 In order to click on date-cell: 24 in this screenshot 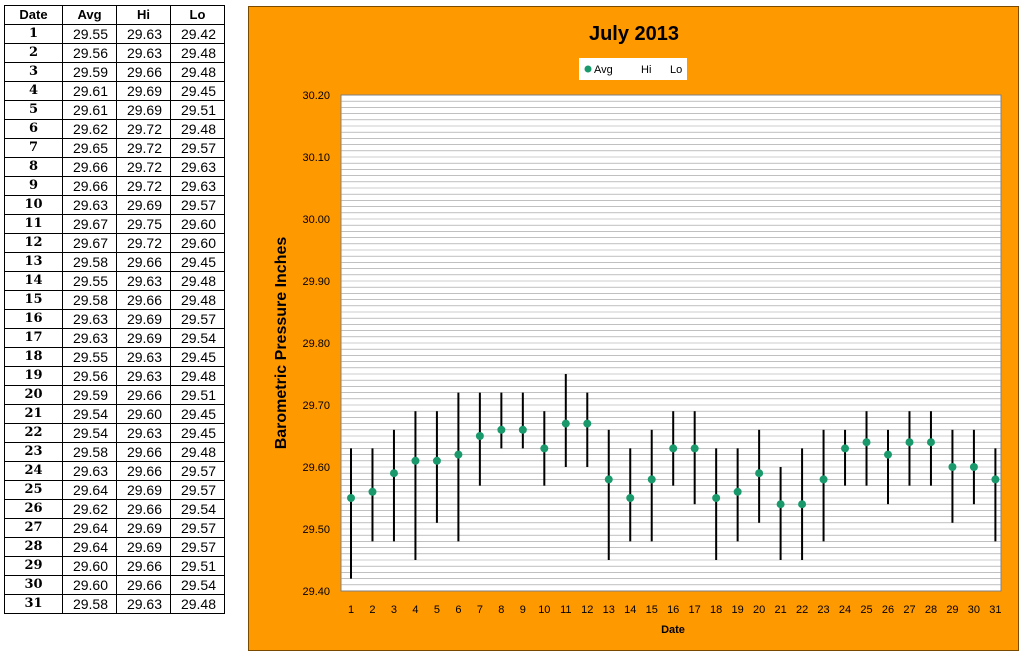, I will do `click(33, 471)`.